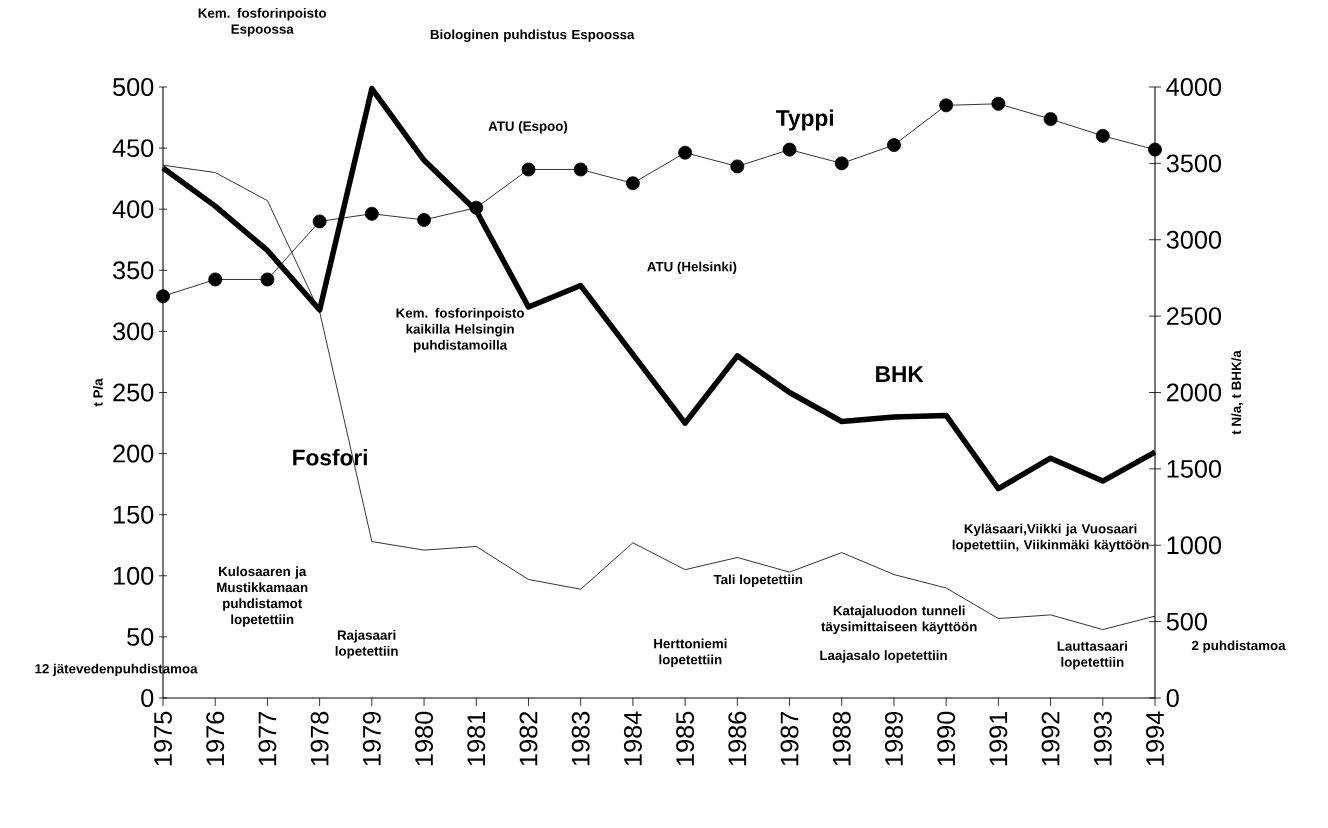  I want to click on annotation: Laajasalo lopetettiin, so click(883, 656).